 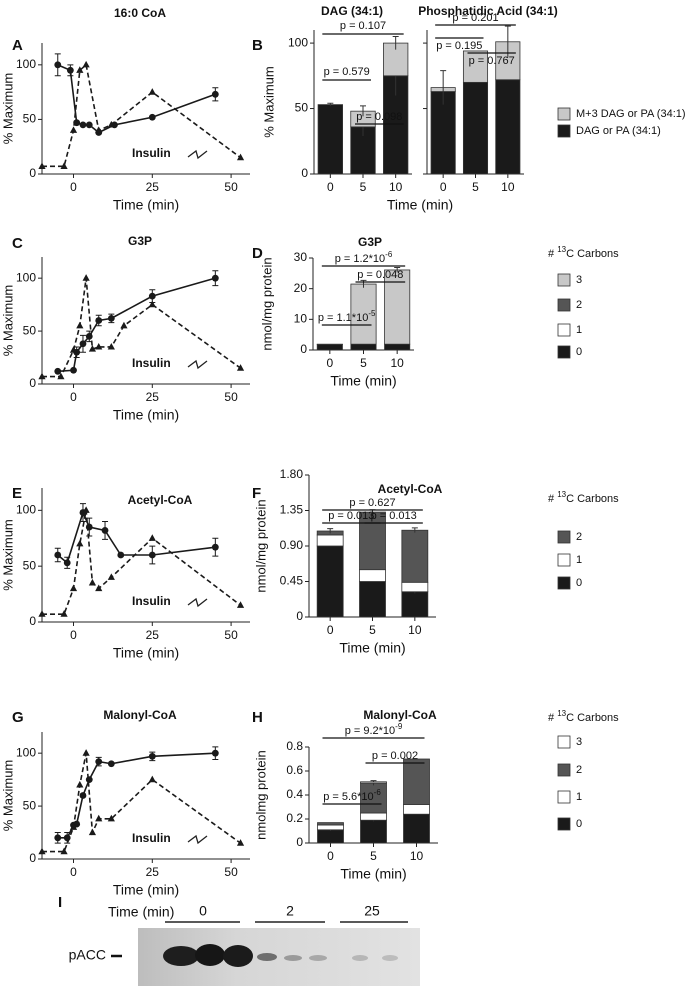 What do you see at coordinates (372, 503) in the screenshot?
I see `p-value: p = 0.627` at bounding box center [372, 503].